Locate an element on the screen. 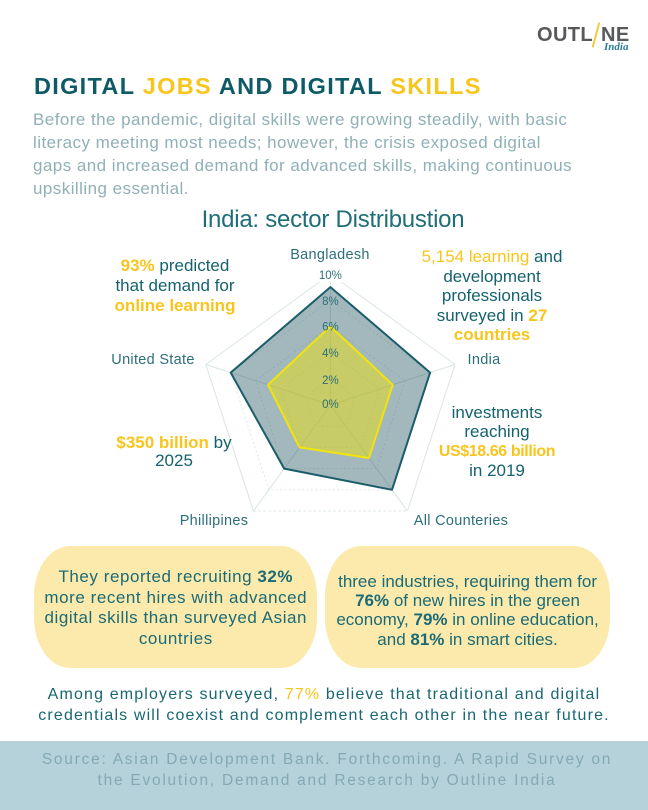 This screenshot has width=648, height=810. svg-text: 0% is located at coordinates (330, 405).